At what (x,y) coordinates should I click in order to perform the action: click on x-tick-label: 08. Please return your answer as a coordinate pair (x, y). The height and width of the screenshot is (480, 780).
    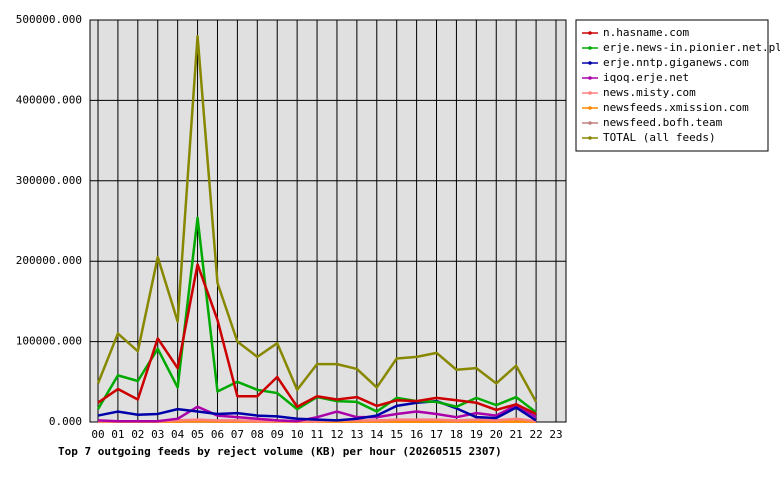
    Looking at the image, I should click on (257, 434).